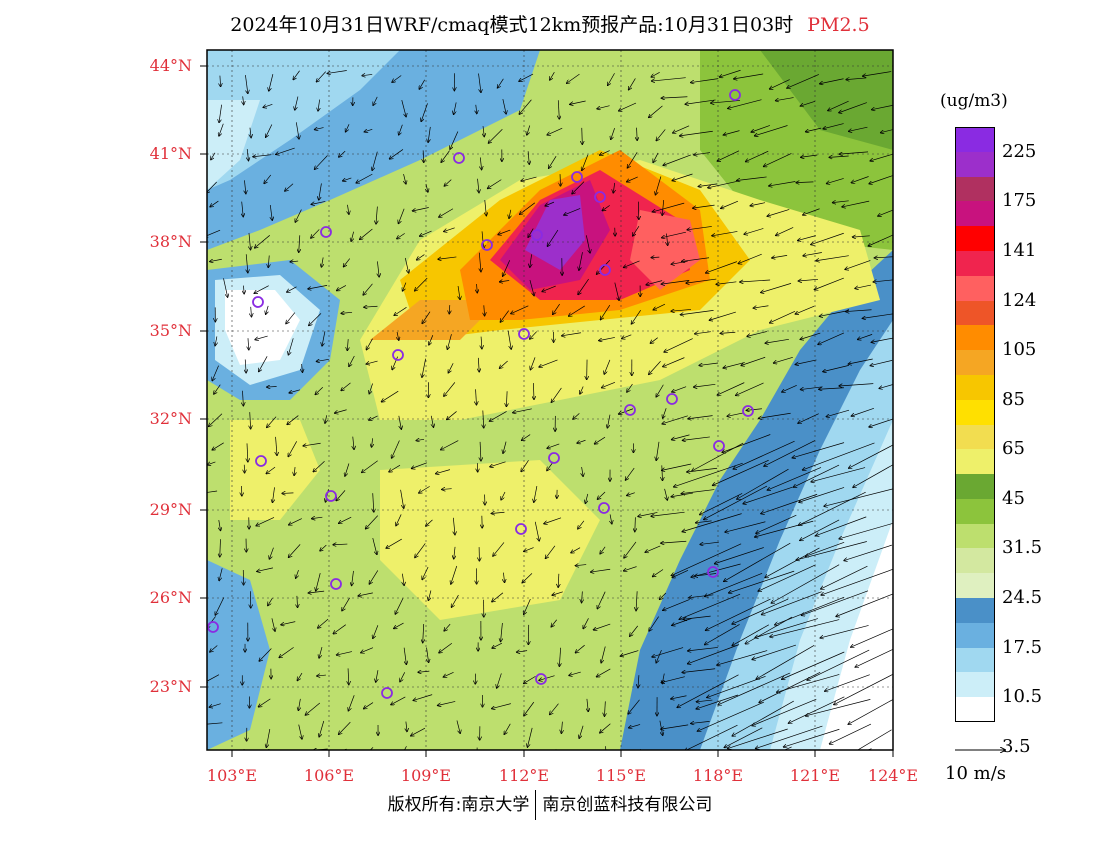 Image resolution: width=1100 pixels, height=850 pixels. Describe the element at coordinates (1013, 449) in the screenshot. I see `colorbar-label: 65` at that location.